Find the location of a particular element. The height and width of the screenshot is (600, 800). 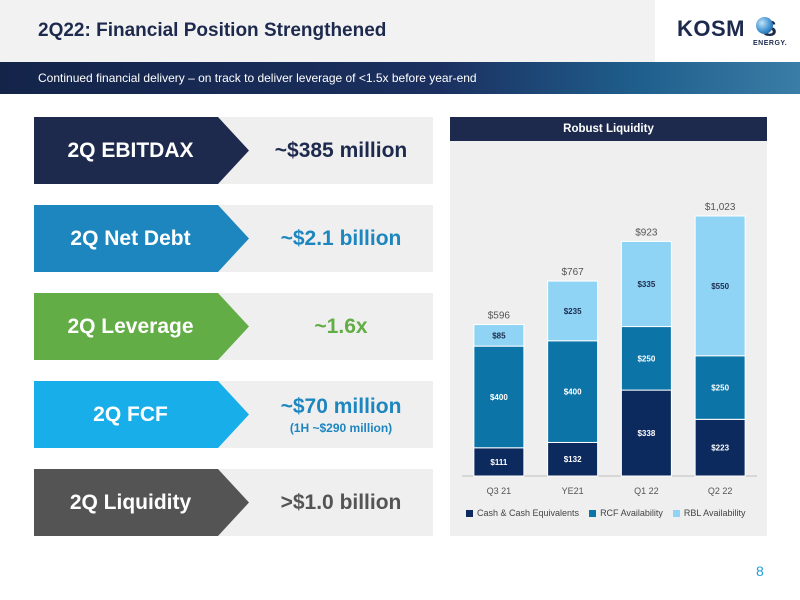

bar-total-label: $596 is located at coordinates (499, 316).